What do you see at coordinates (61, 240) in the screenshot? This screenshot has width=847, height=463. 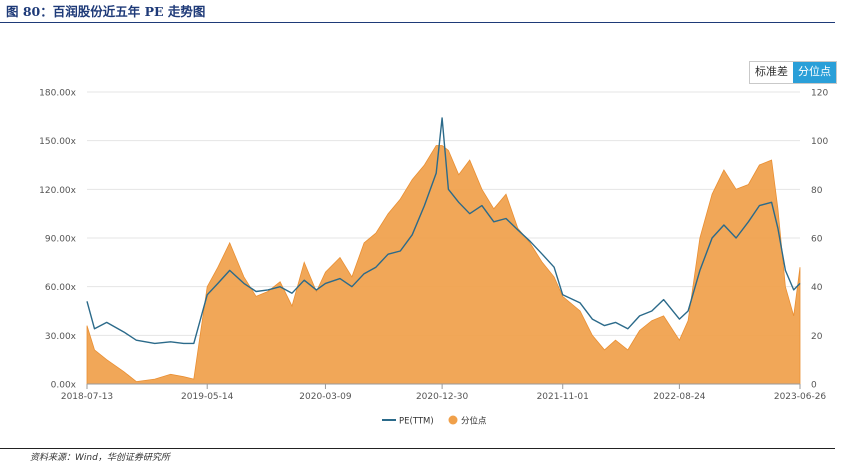 I see `left-tick-label: 90.00x` at bounding box center [61, 240].